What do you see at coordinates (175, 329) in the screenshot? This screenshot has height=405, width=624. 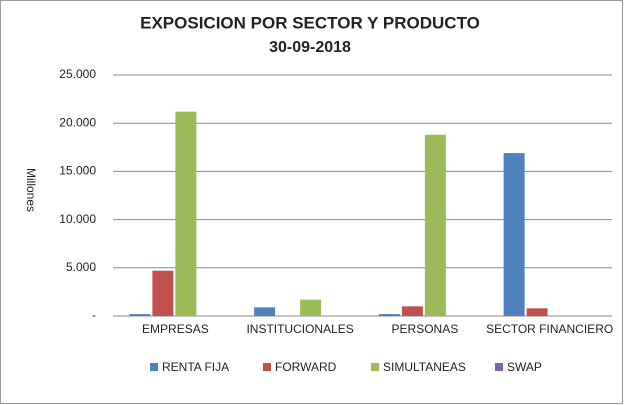 I see `x-tick-label: EMPRESAS` at bounding box center [175, 329].